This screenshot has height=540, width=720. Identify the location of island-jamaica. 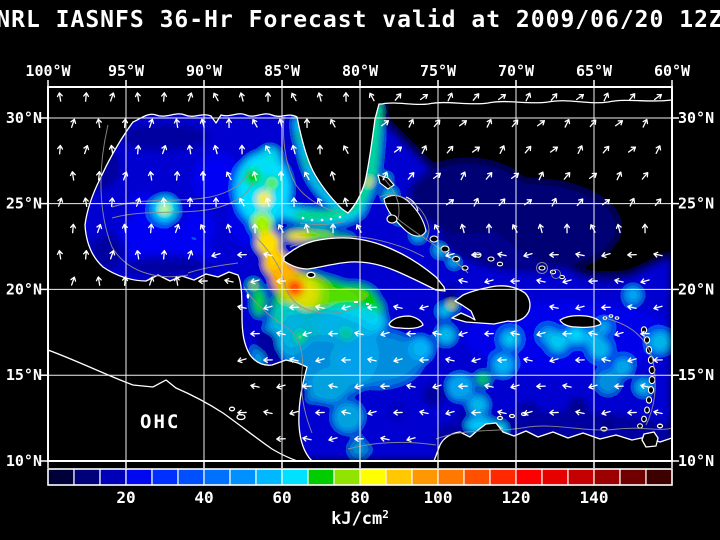
(406, 322).